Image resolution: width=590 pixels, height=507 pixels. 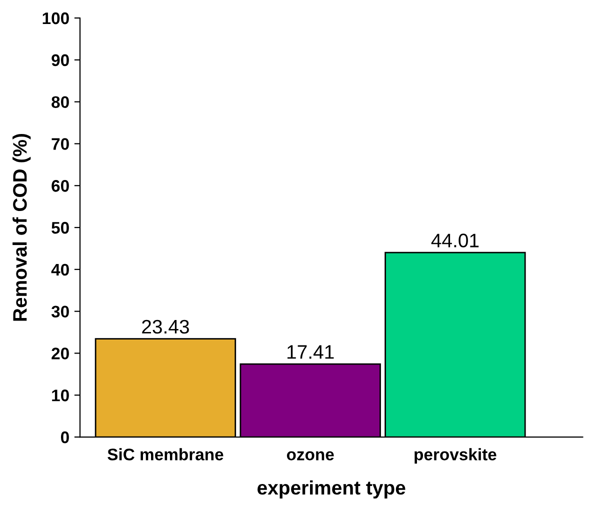 I want to click on y-tick-label: 20, so click(x=60, y=354).